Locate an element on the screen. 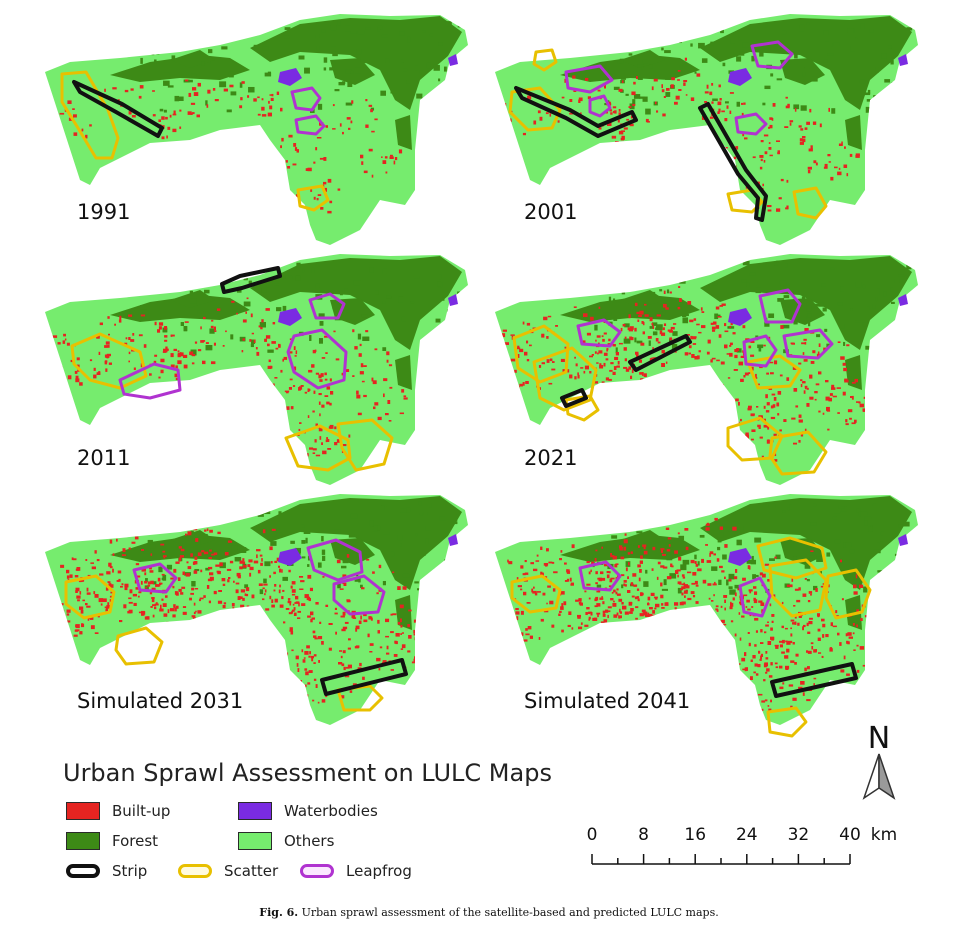  lulc-map is located at coordinates (706, 129).